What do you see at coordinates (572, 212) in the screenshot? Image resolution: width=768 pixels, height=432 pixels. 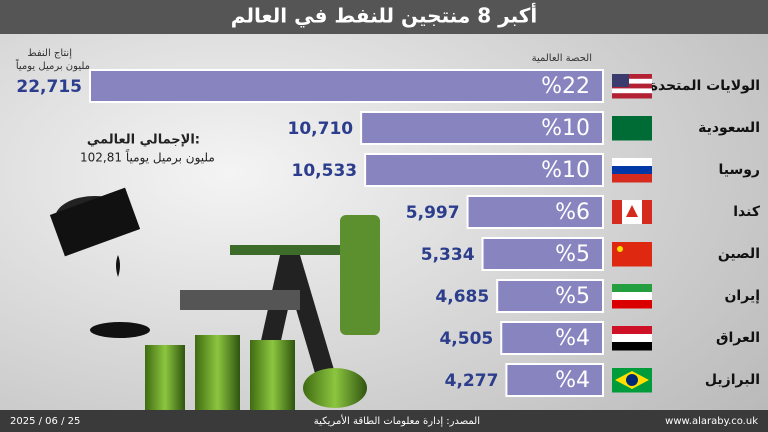 I see `share-label: %6` at bounding box center [572, 212].